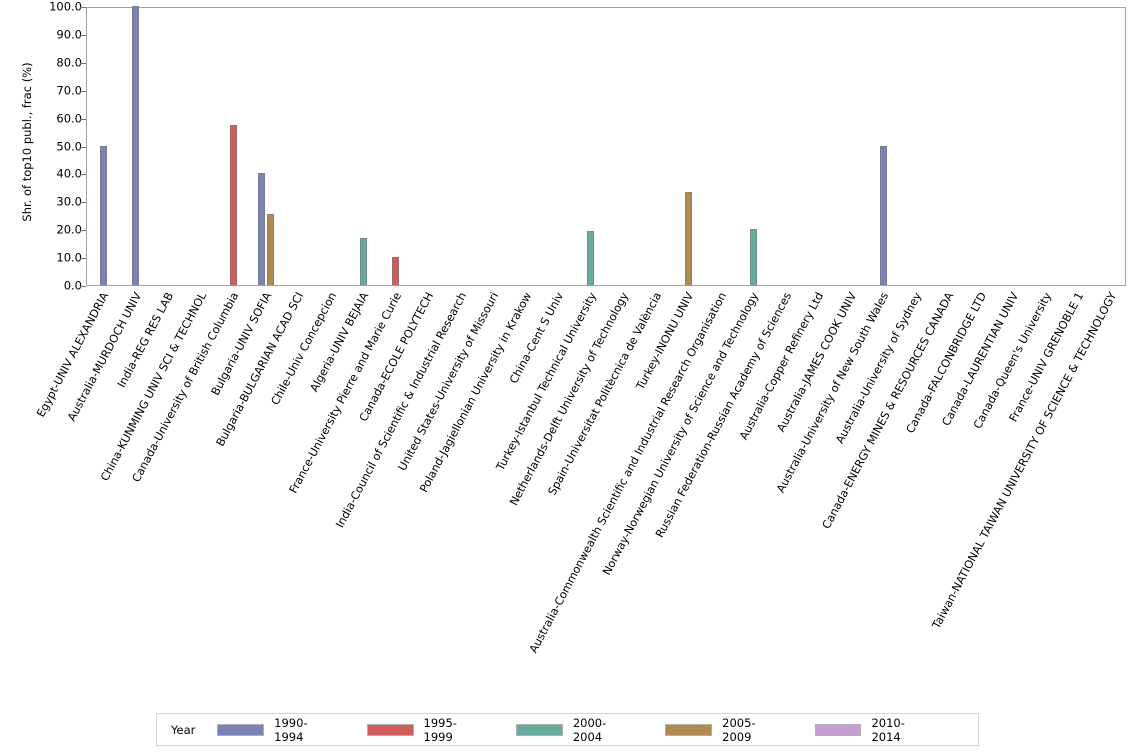 This screenshot has height=756, width=1134. I want to click on legend-label: 1995-1999, so click(440, 729).